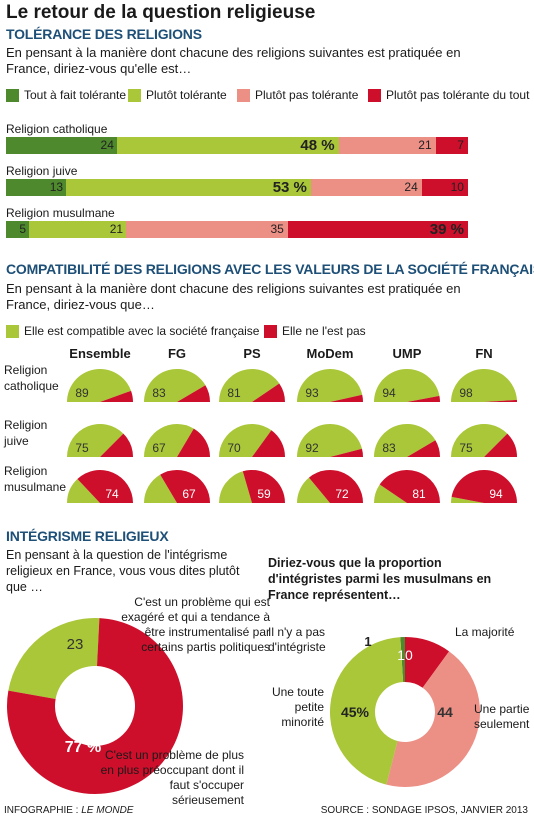  Describe the element at coordinates (451, 145) in the screenshot. I see `bar-segment: 7` at that location.